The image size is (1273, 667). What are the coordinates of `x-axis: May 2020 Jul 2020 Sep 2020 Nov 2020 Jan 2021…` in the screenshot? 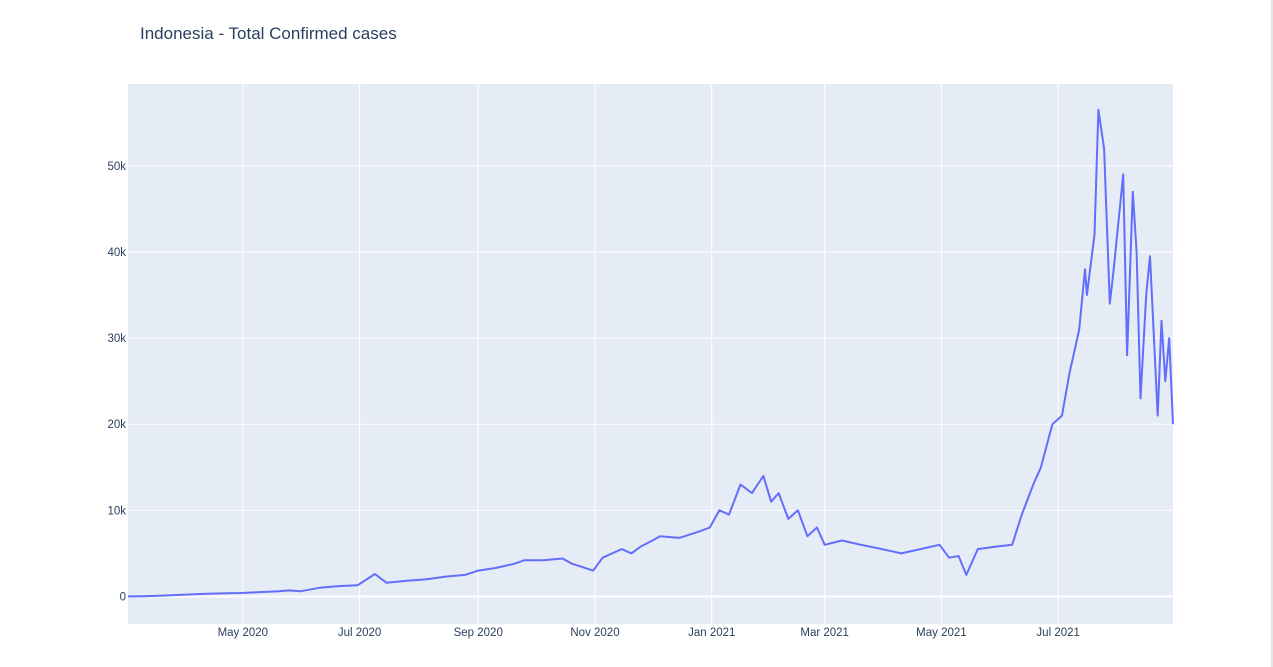 It's located at (649, 633).